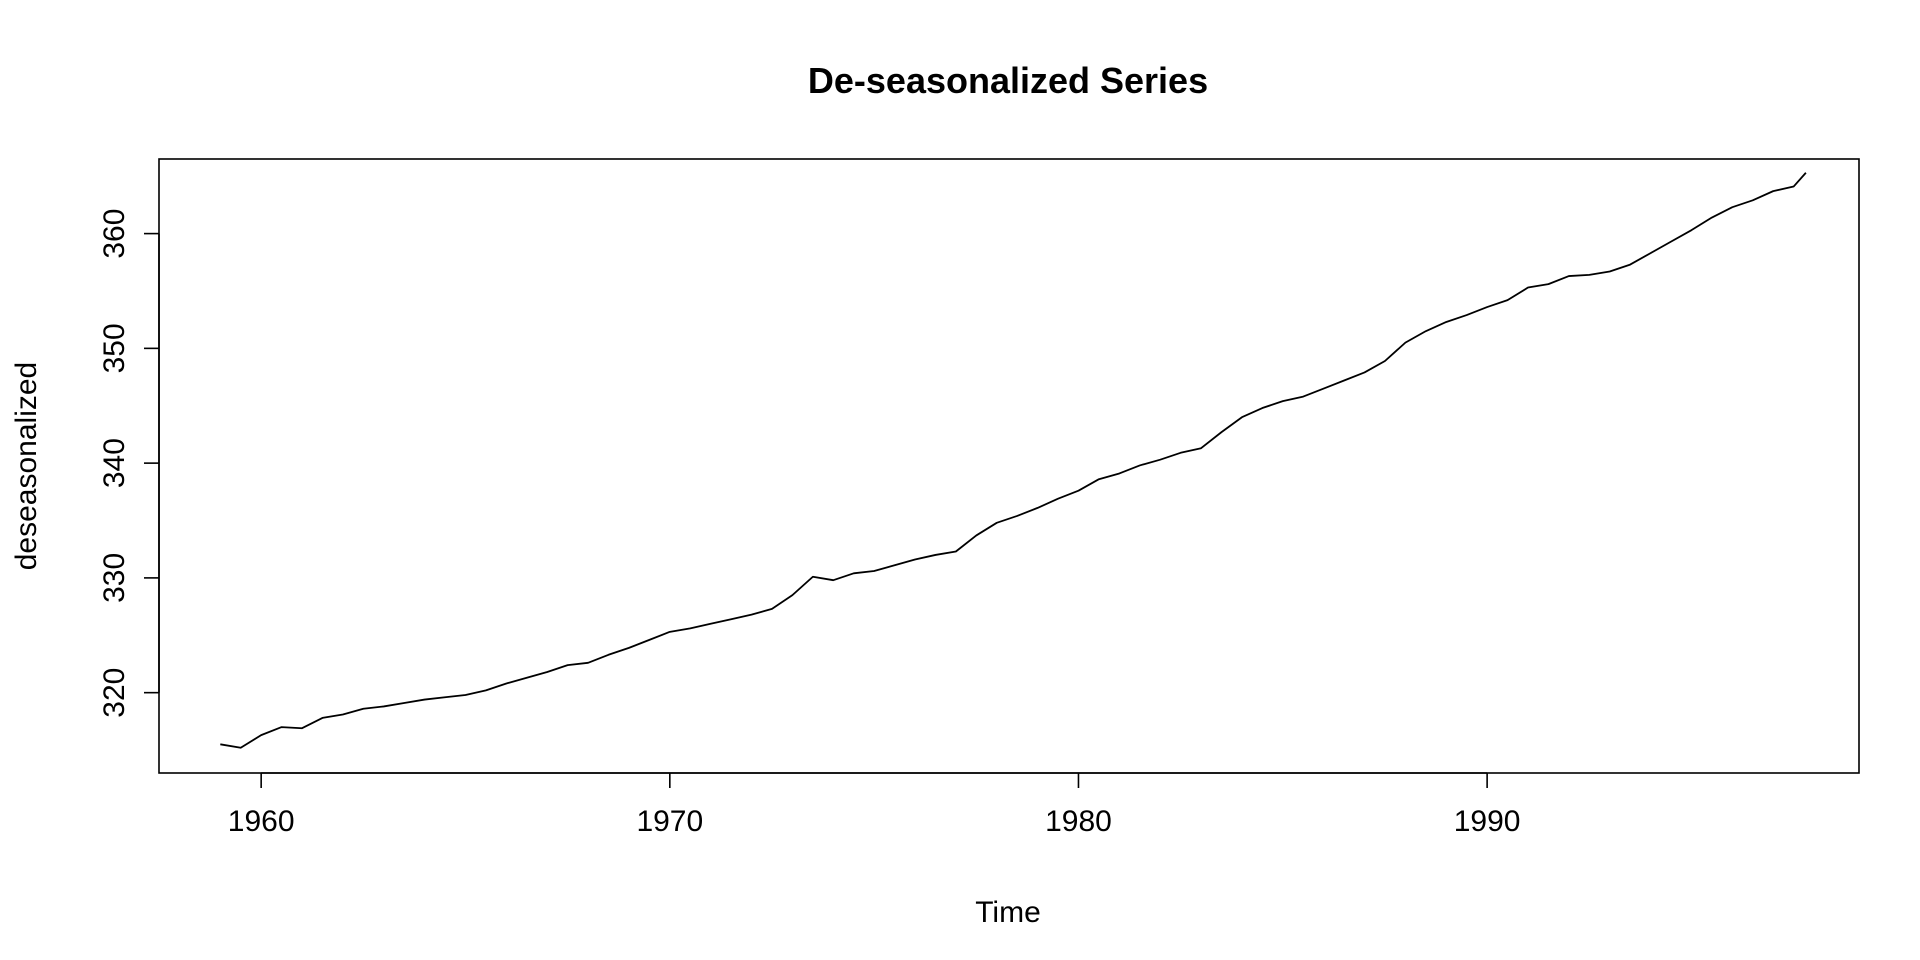 The width and height of the screenshot is (1920, 960). What do you see at coordinates (1078, 821) in the screenshot?
I see `x-tick-label: 1980` at bounding box center [1078, 821].